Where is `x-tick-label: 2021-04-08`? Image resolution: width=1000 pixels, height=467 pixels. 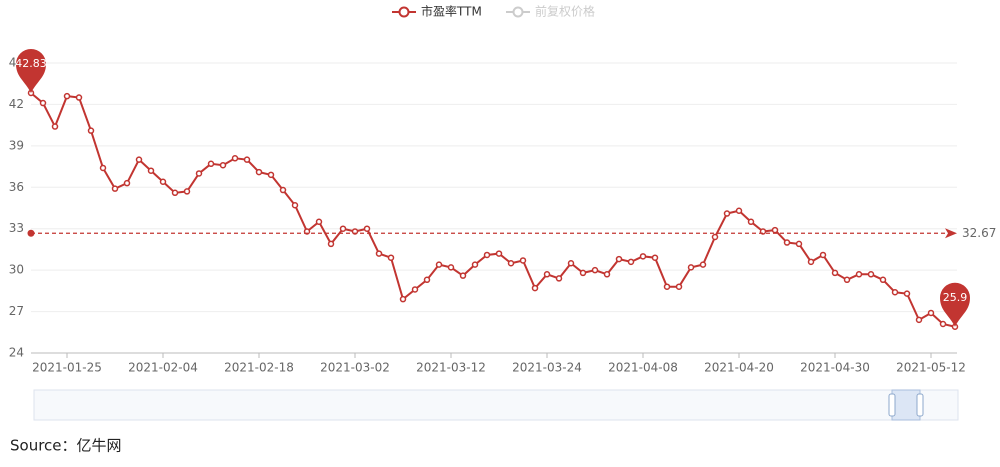
x-tick-label: 2021-04-08 is located at coordinates (643, 368).